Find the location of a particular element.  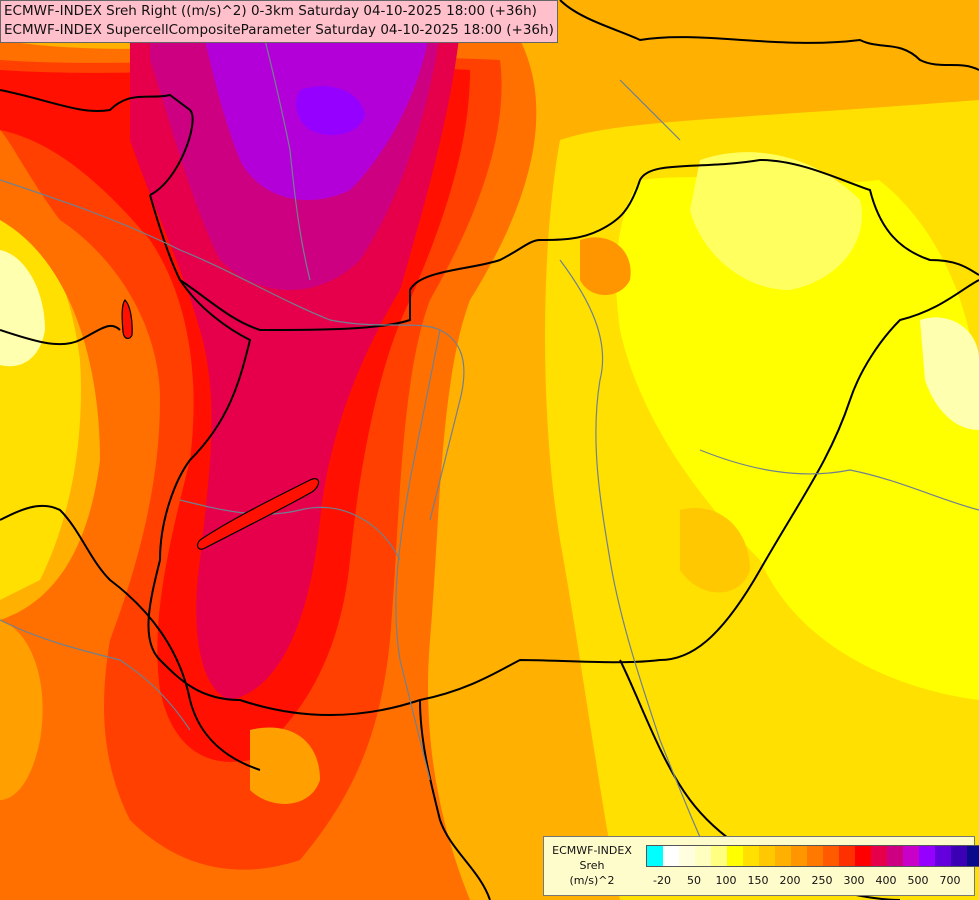

orange-spot-central is located at coordinates (715, 550).